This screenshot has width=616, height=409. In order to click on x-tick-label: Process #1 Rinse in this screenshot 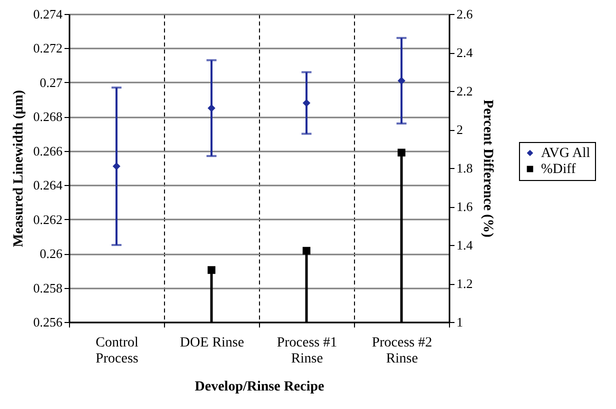, I will do `click(307, 351)`.